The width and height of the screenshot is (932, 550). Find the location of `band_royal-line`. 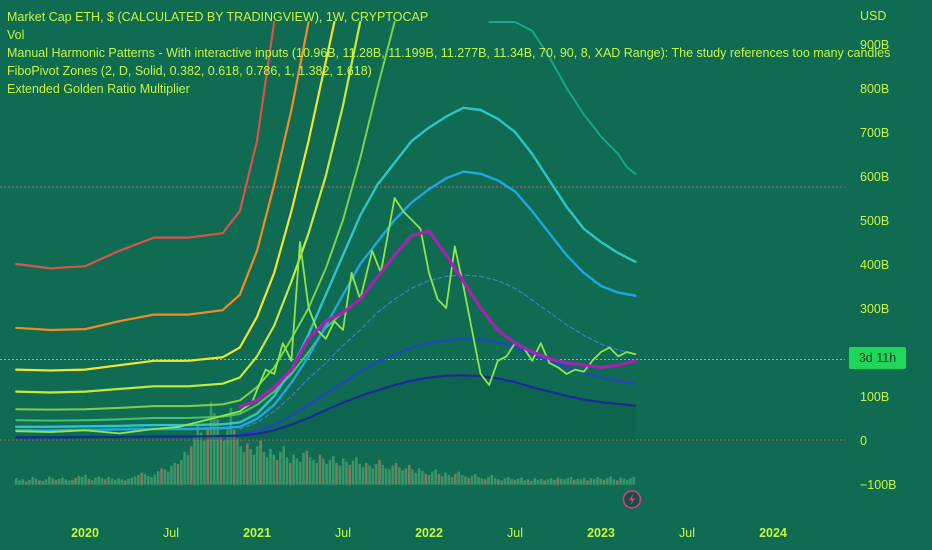

band_royal-line is located at coordinates (437, 386).